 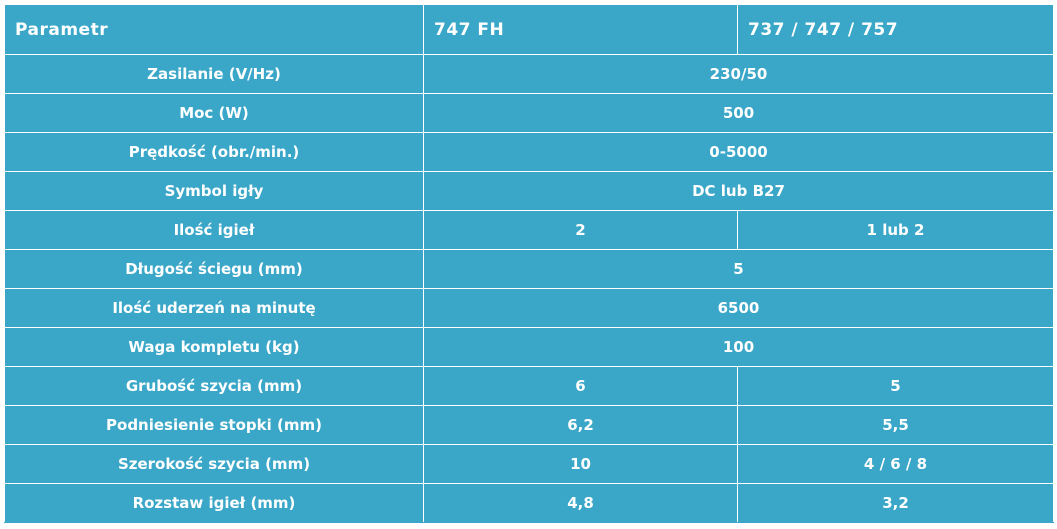 I want to click on table-row: Symbol igły DC lub B27, so click(x=529, y=191).